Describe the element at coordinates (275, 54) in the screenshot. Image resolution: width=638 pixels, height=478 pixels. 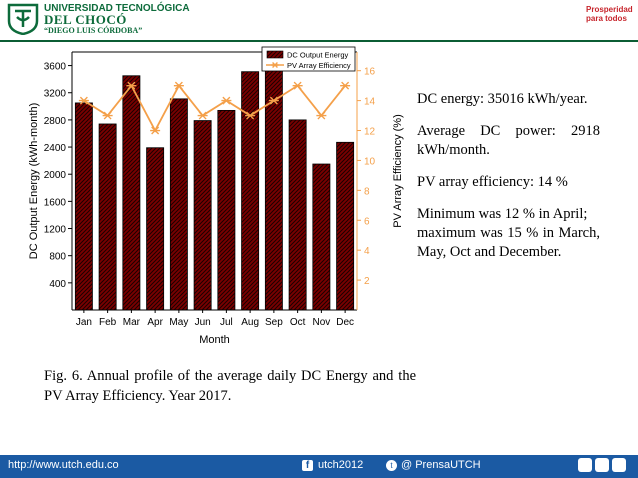
I see `legend-bar-swatch` at that location.